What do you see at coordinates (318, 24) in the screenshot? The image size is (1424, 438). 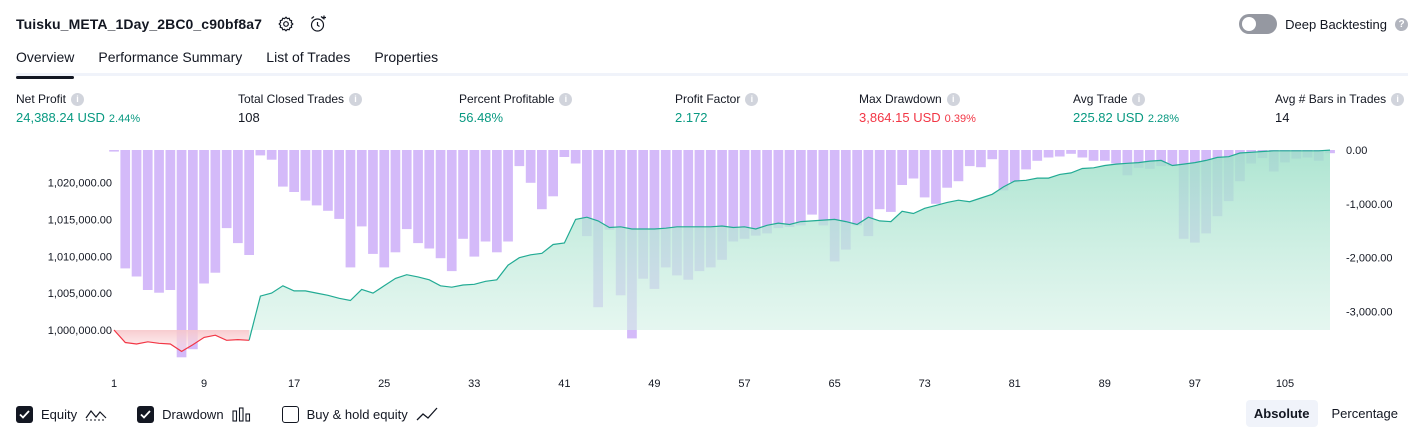 I see `alarm-clock-add-icon` at bounding box center [318, 24].